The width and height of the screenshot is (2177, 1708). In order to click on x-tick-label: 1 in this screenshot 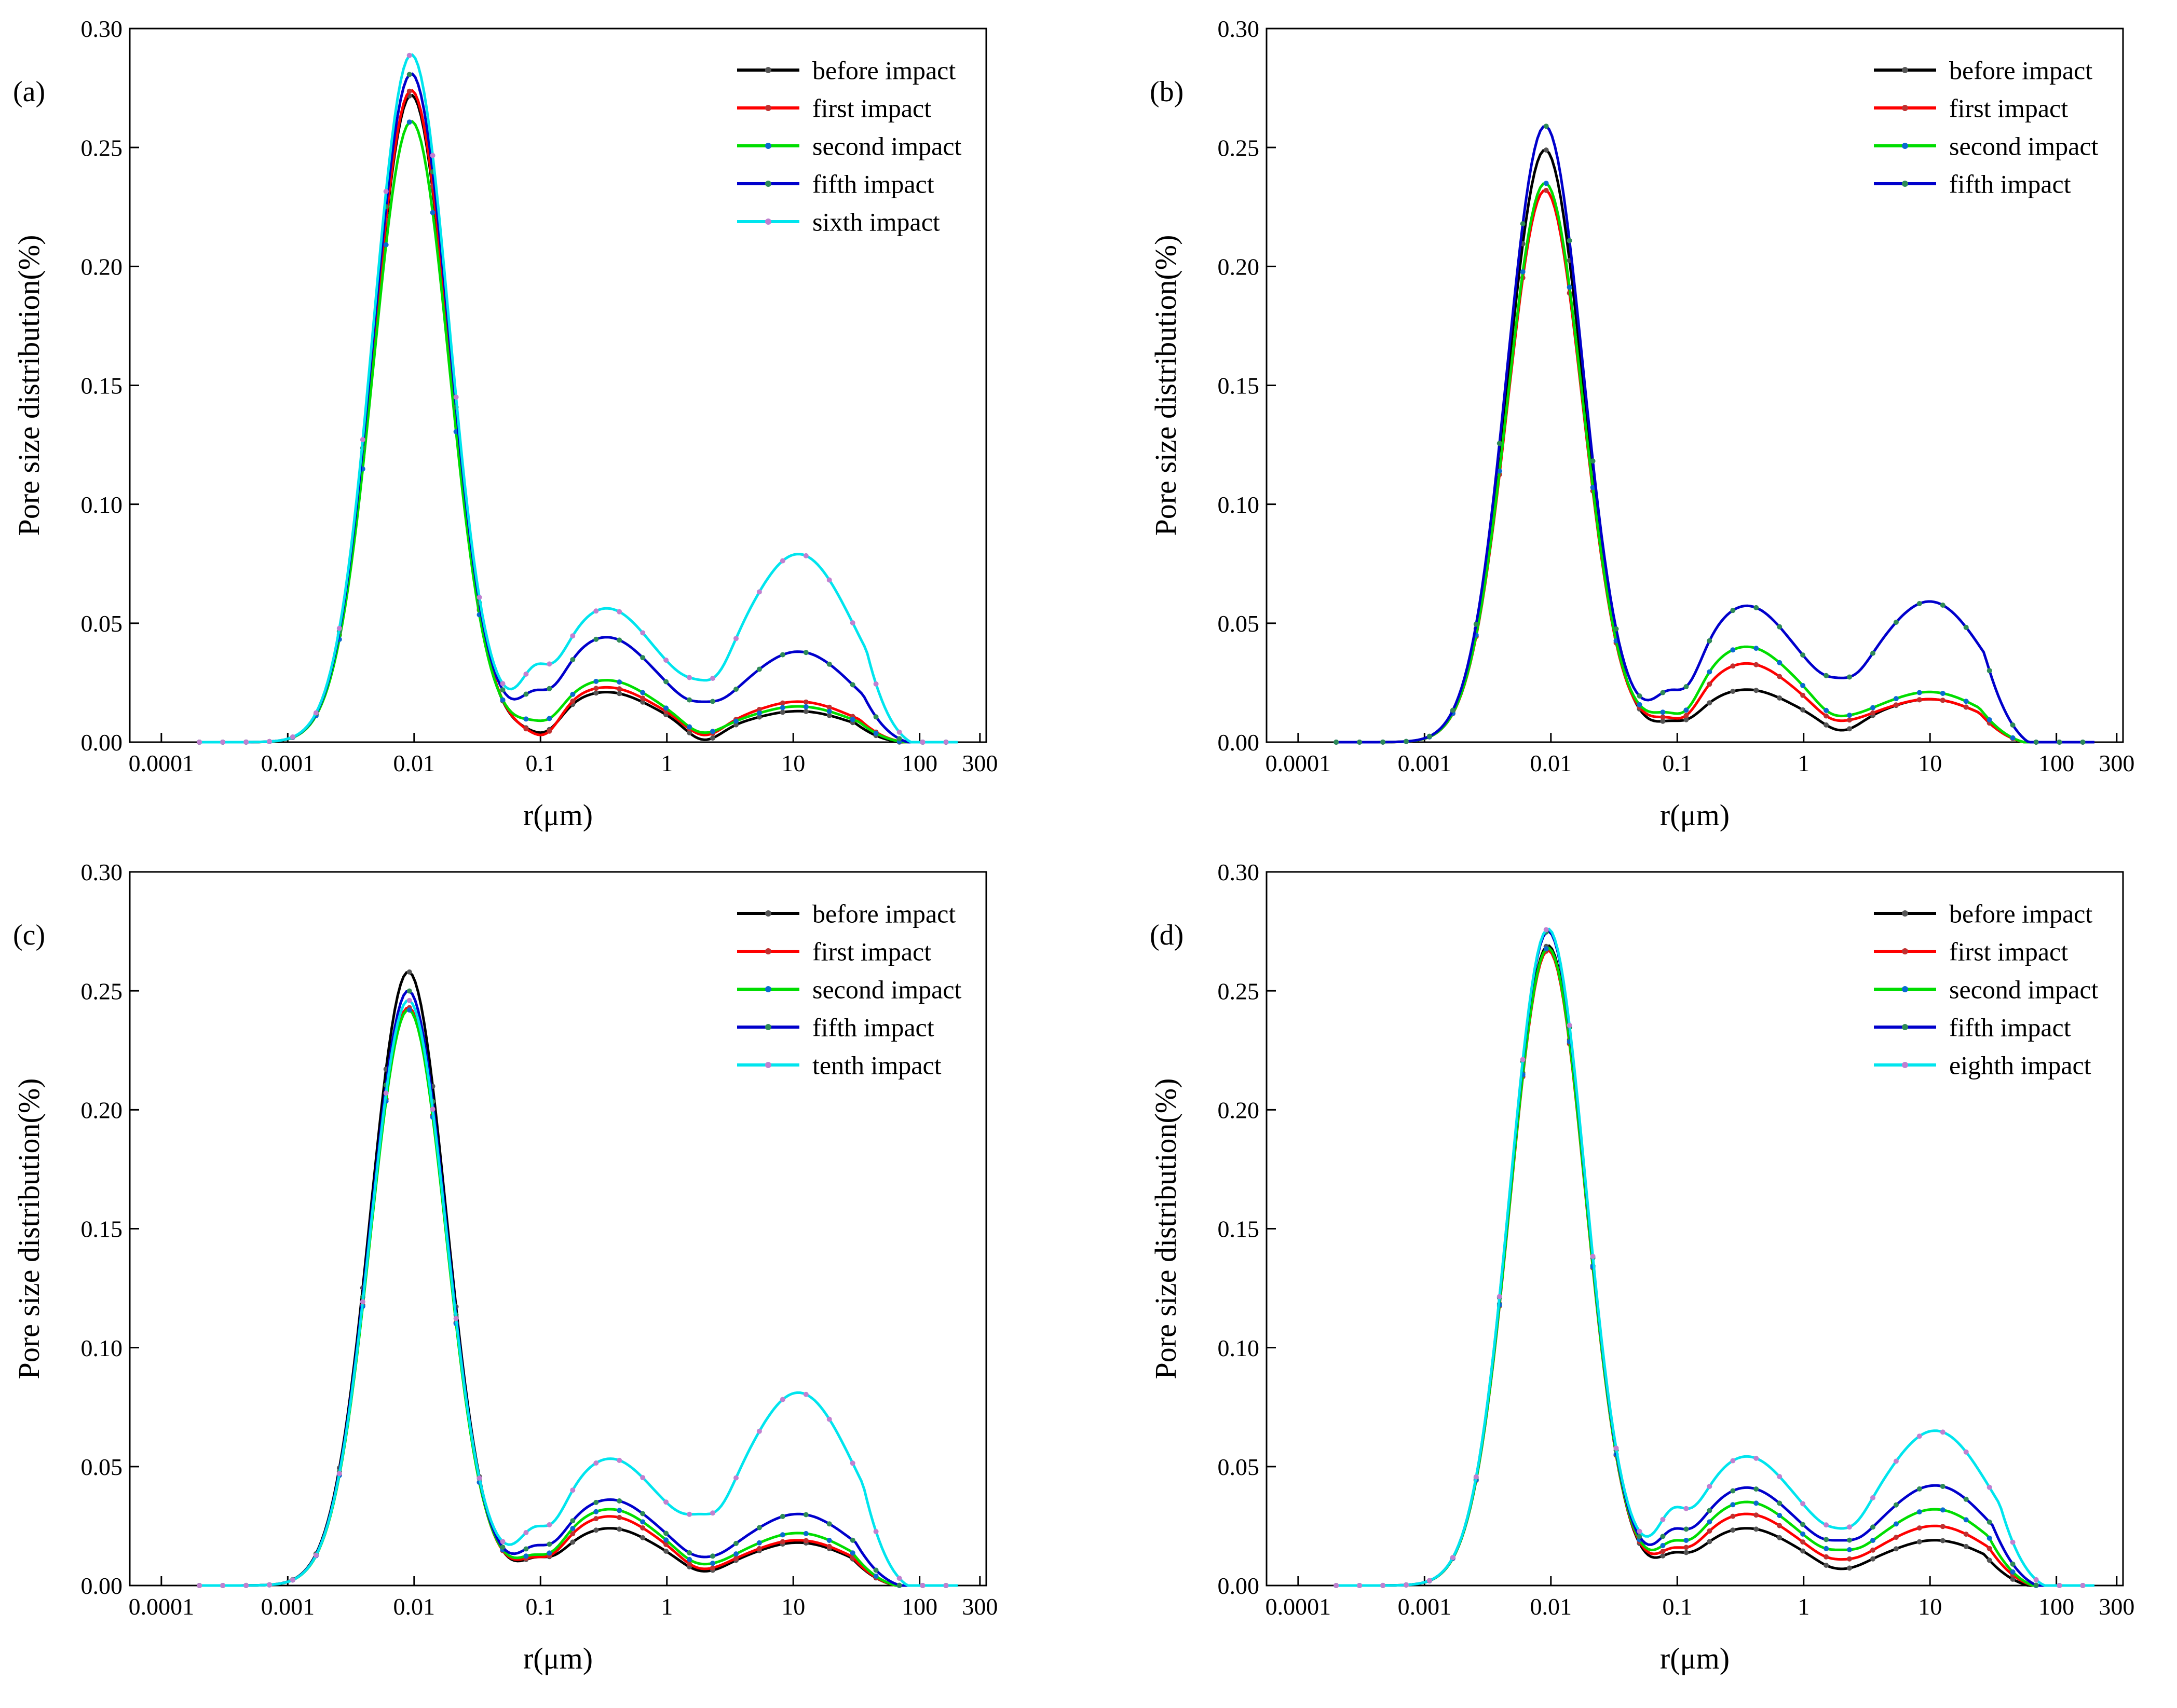, I will do `click(1803, 763)`.